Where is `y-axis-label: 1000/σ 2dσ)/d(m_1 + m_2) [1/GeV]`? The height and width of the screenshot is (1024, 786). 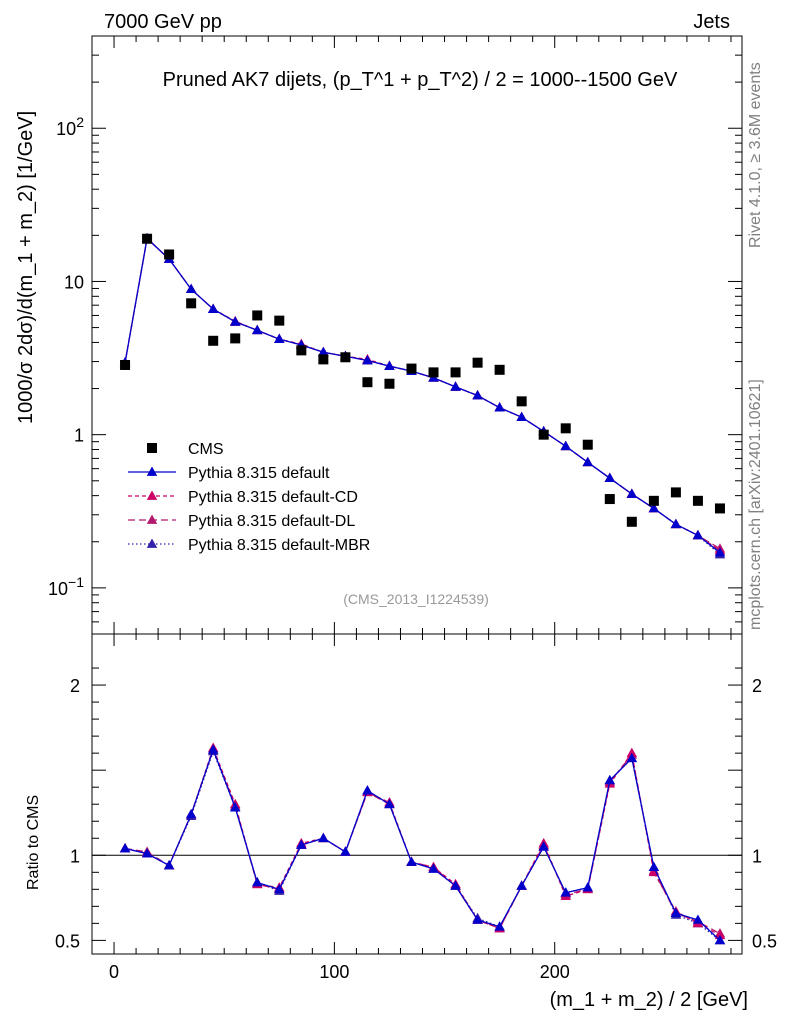
y-axis-label: 1000/σ 2dσ)/d(m_1 + m_2) [1/GeV] is located at coordinates (26, 267).